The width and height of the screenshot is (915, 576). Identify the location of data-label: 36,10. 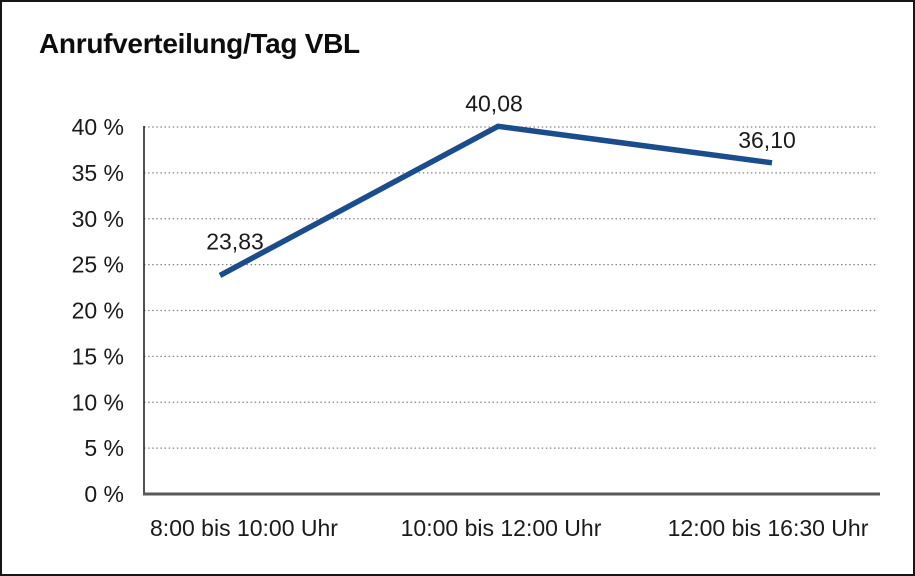
(767, 140).